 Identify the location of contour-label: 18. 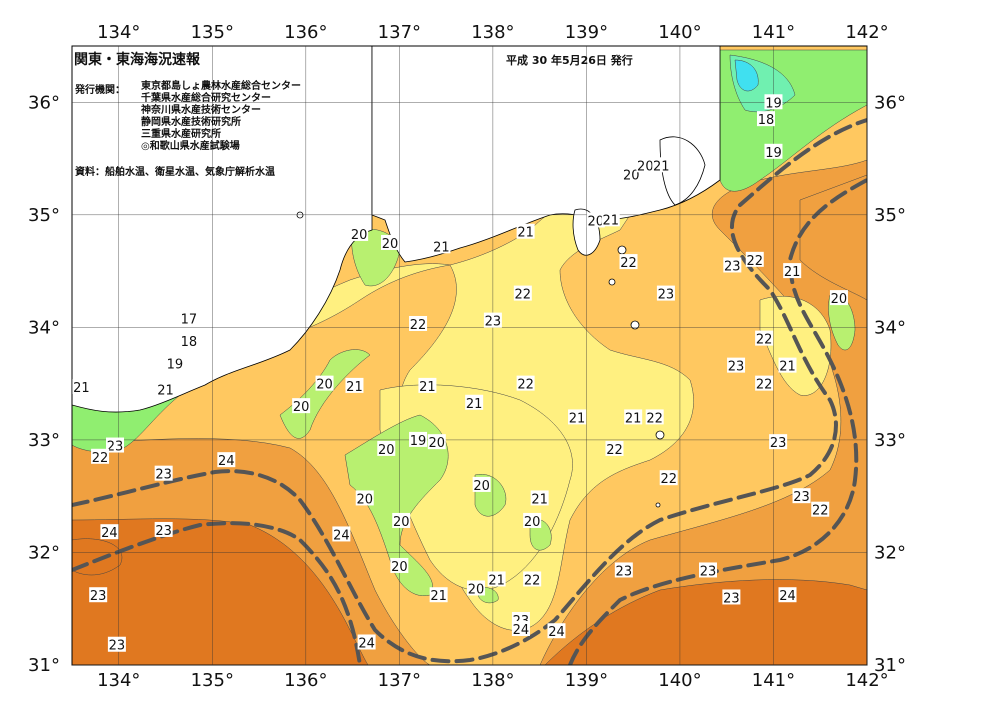
(189, 342).